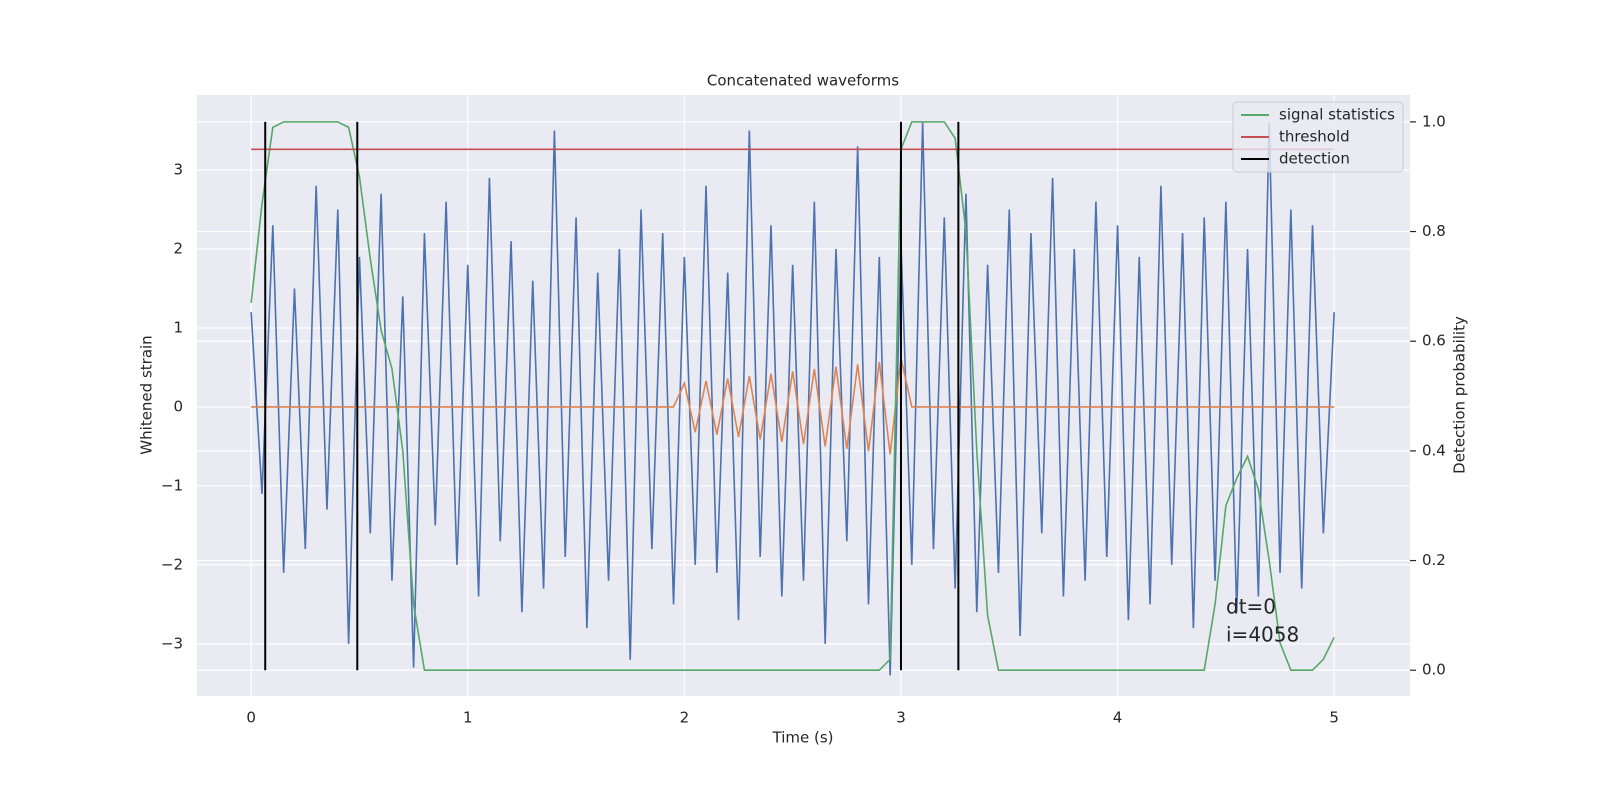 The image size is (1600, 804). I want to click on y-tick-label: −3, so click(172, 643).